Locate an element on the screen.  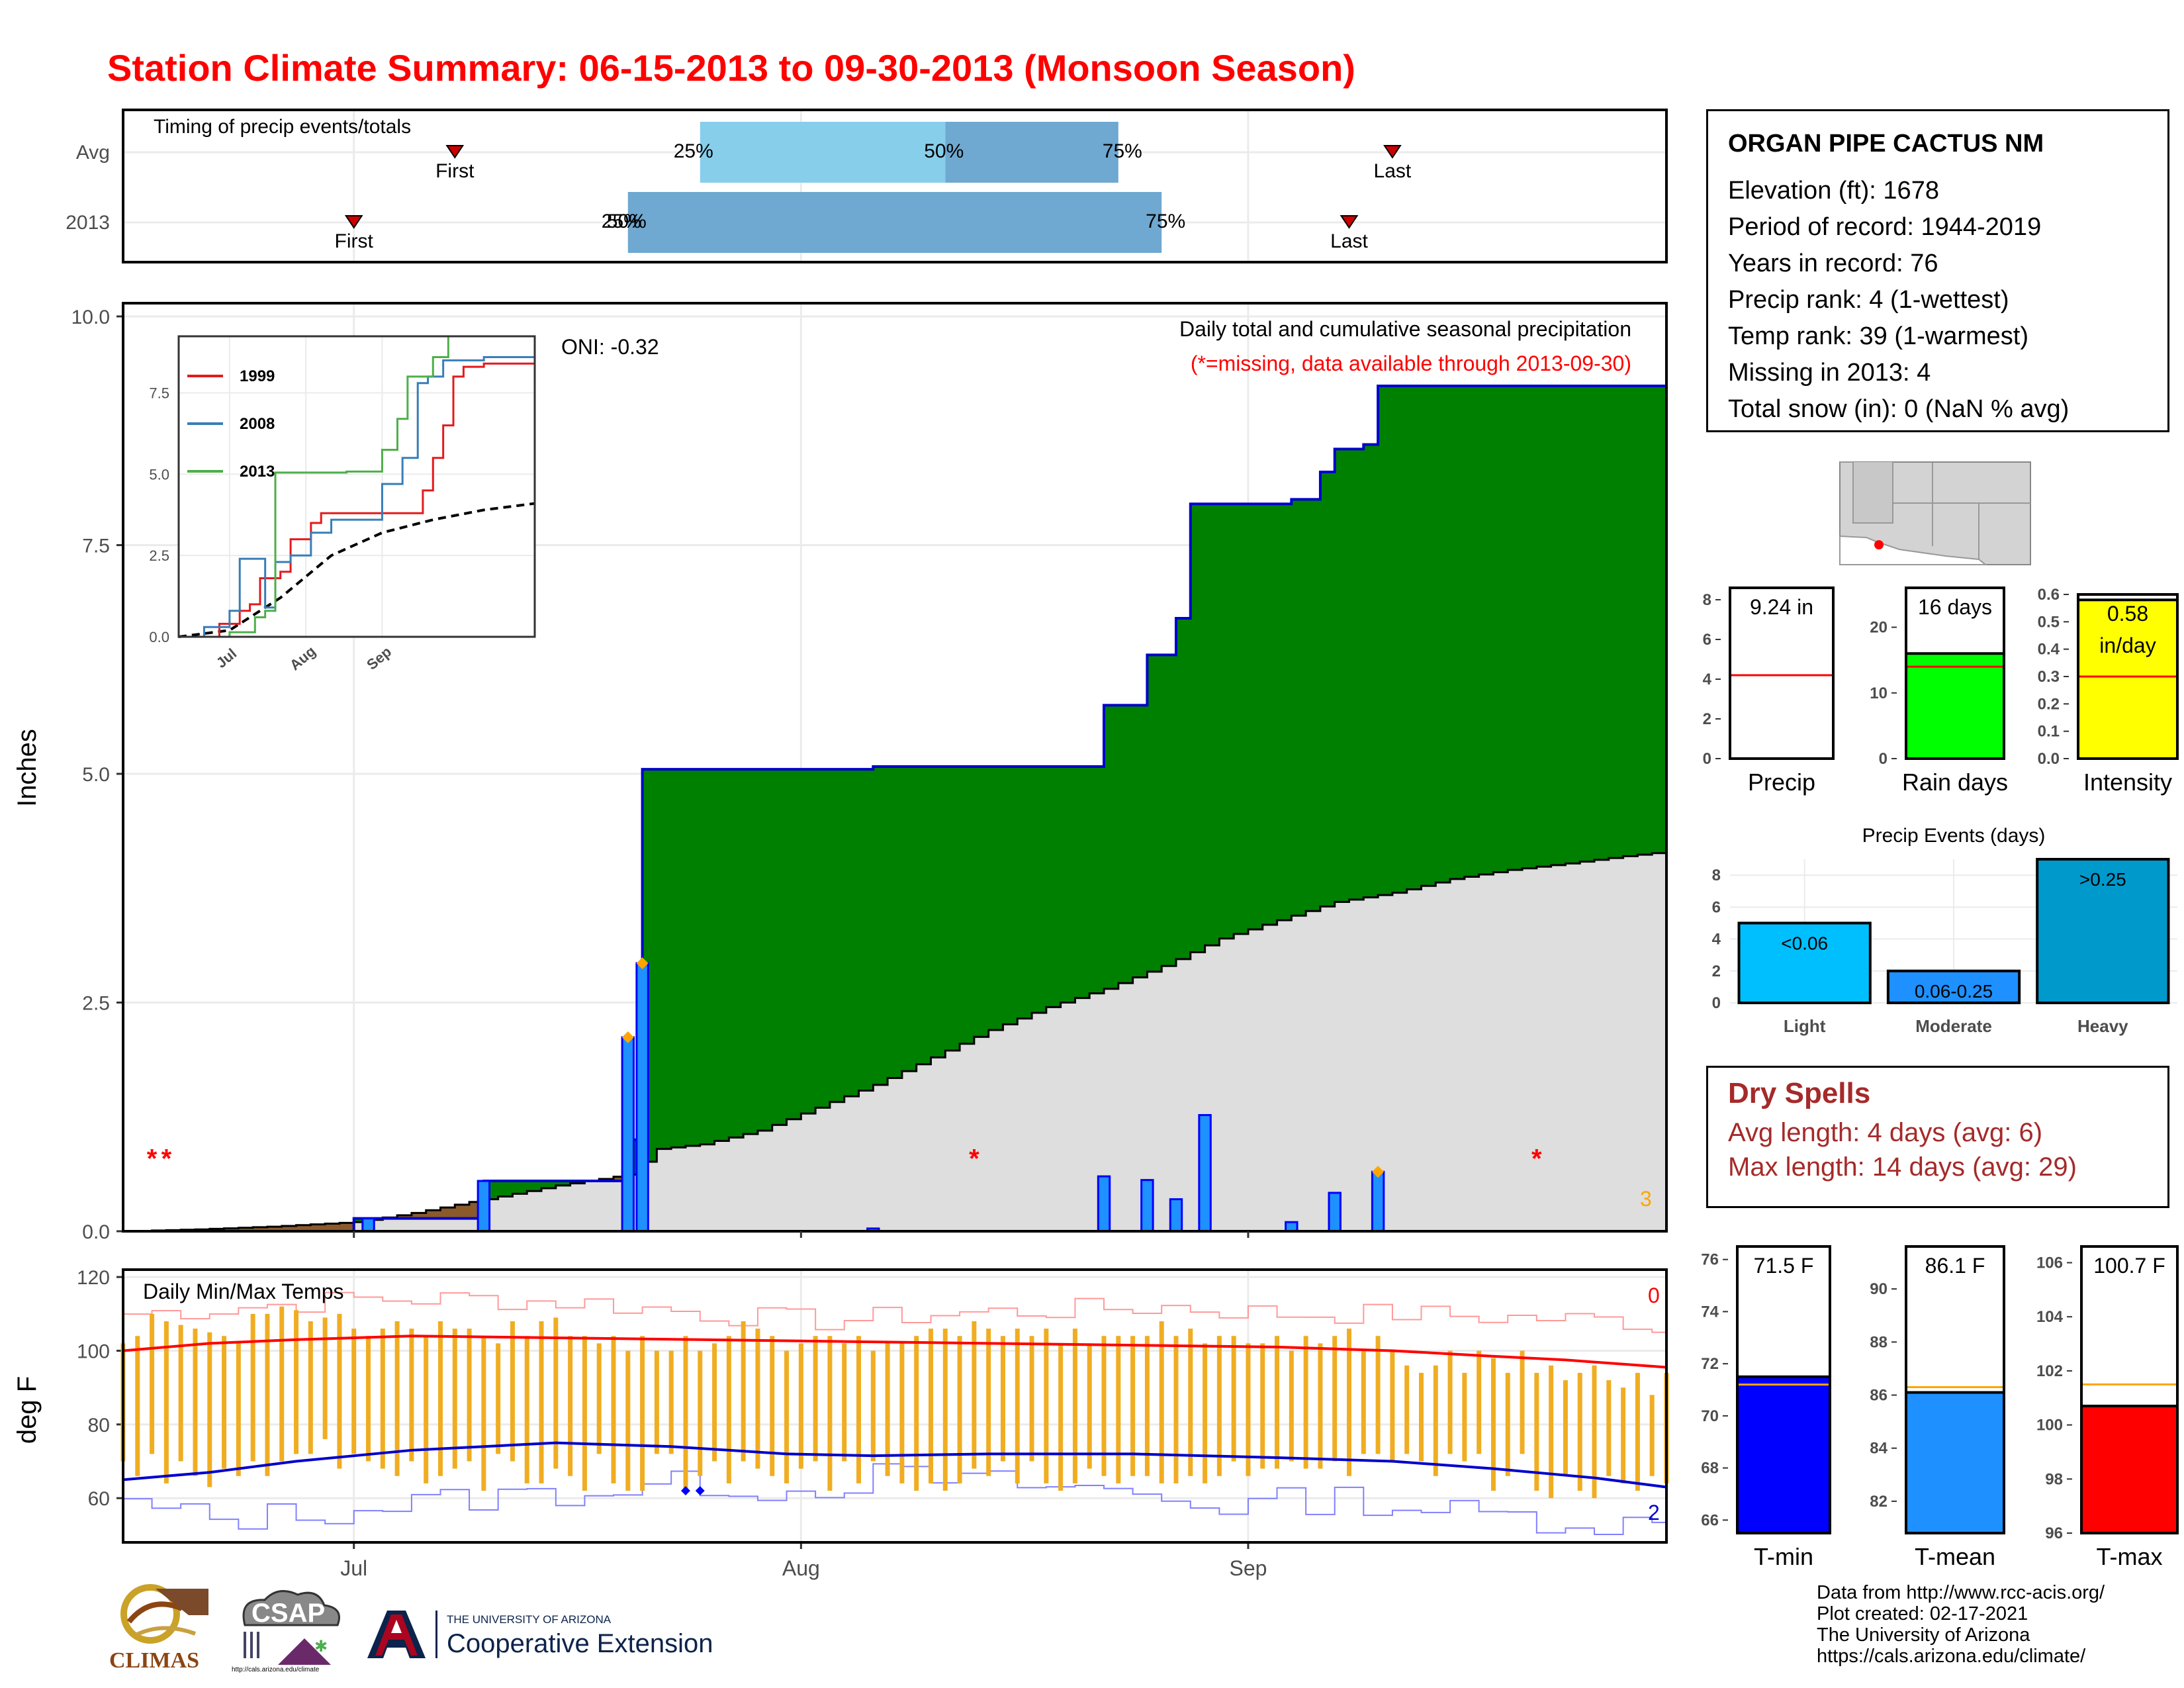
inset-ytick-label: 2.5 is located at coordinates (159, 555).